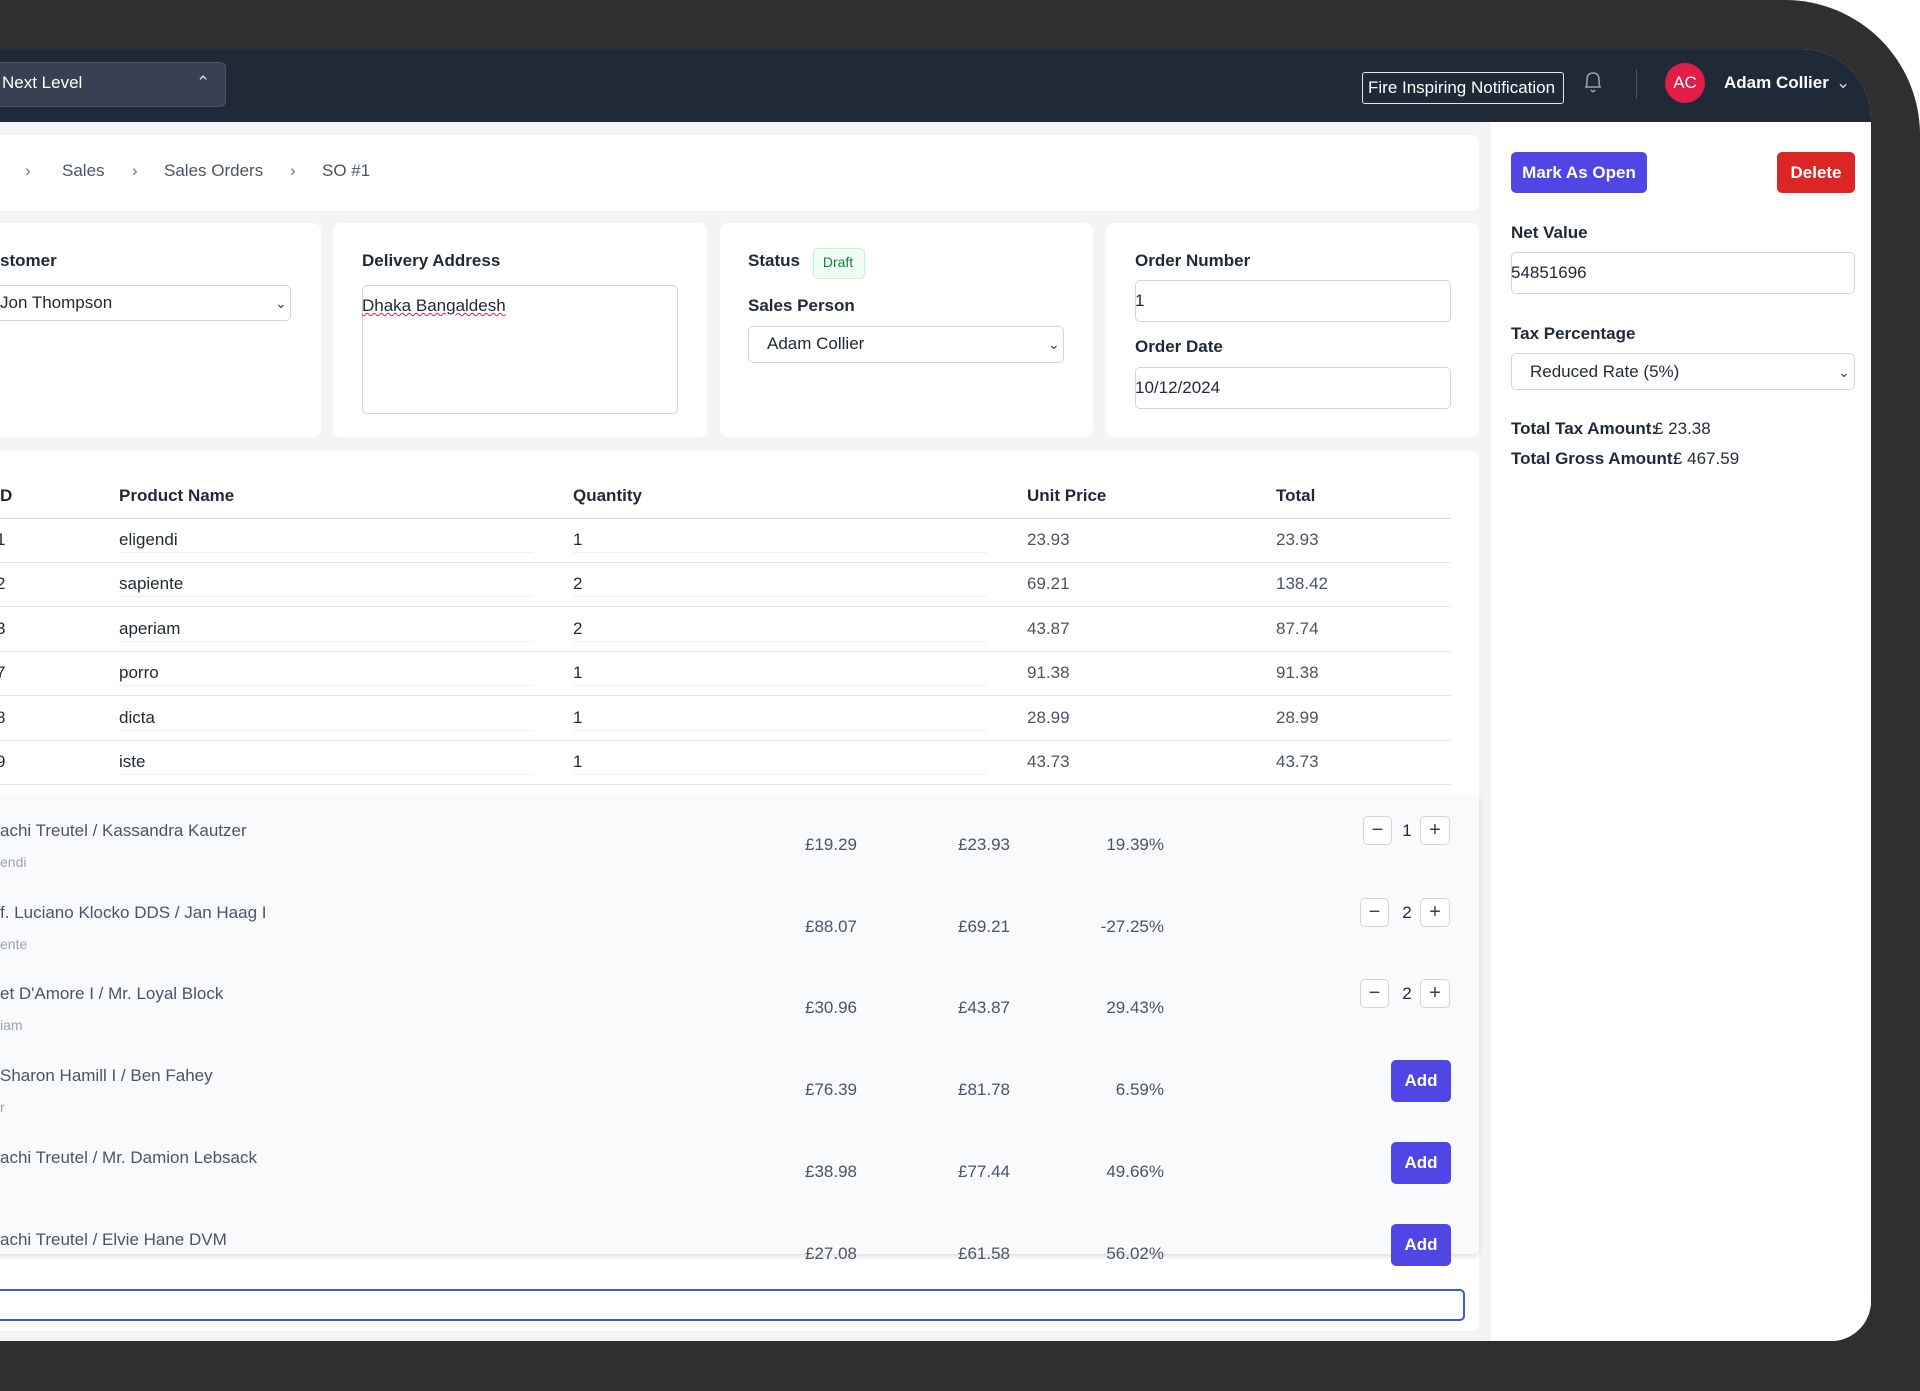 This screenshot has height=1391, width=1920. What do you see at coordinates (1843, 82) in the screenshot?
I see `user-chevron: ⌄` at bounding box center [1843, 82].